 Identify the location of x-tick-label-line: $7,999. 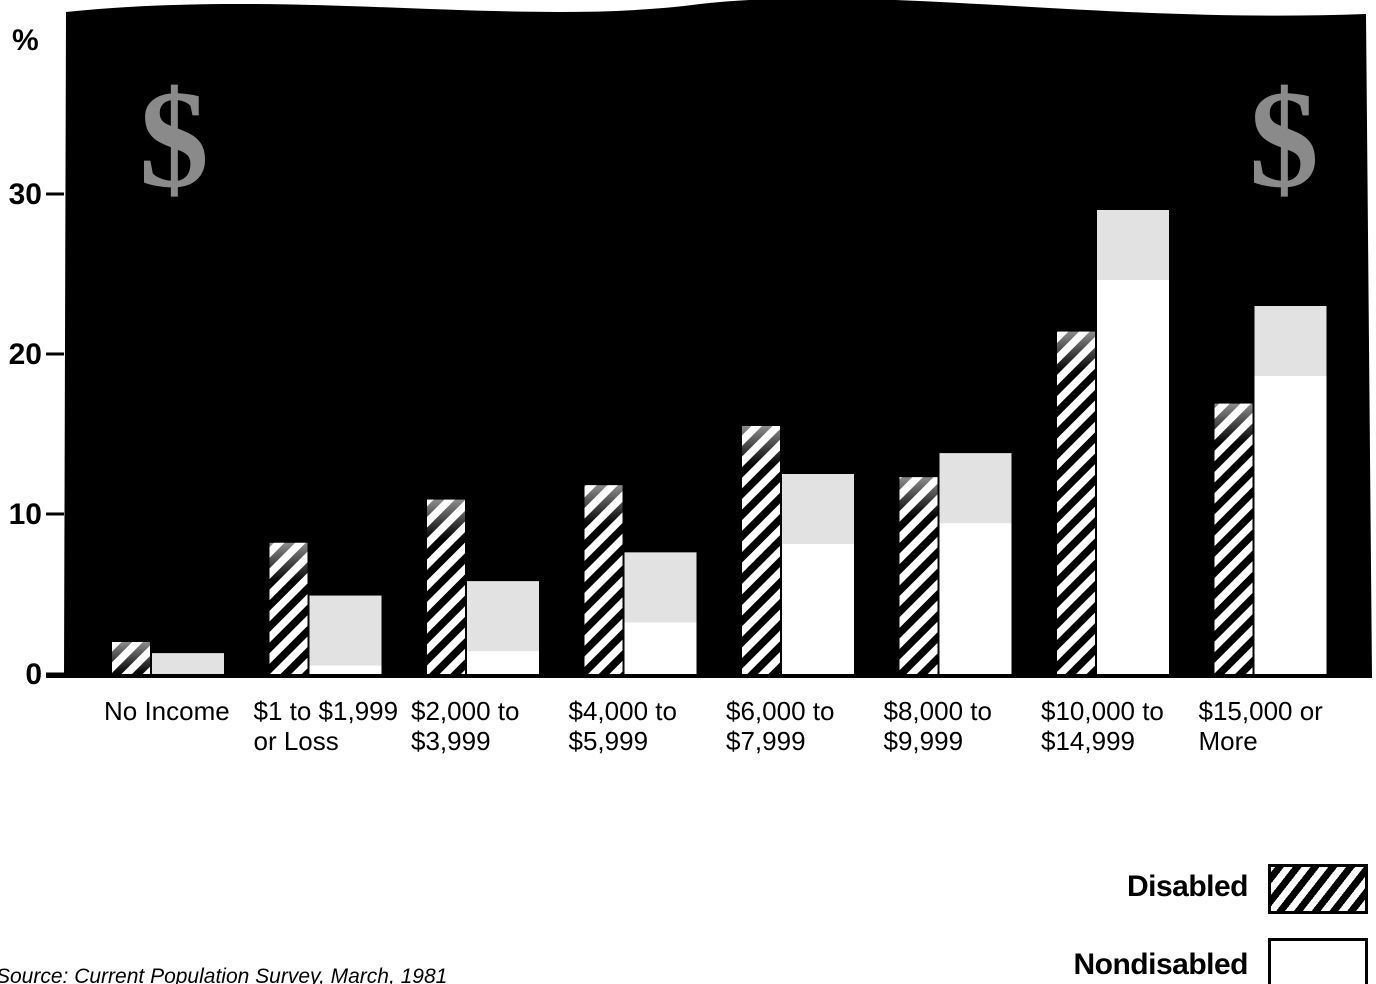
(766, 741).